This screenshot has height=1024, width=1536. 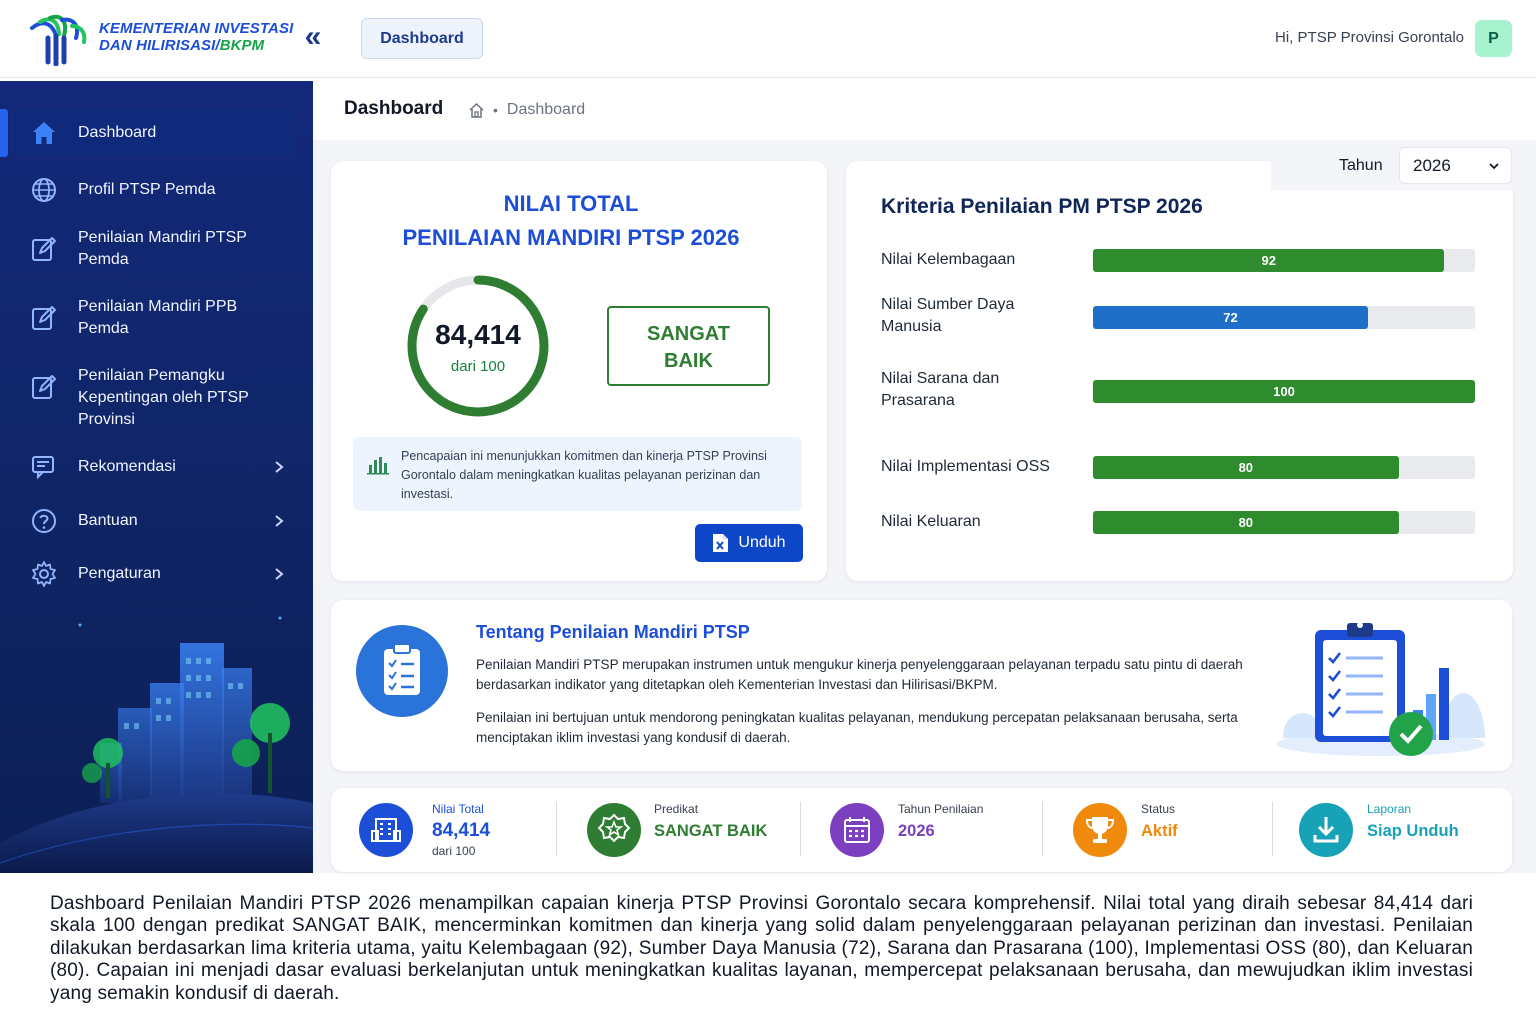 I want to click on stat-caption: Predikat, so click(x=676, y=809).